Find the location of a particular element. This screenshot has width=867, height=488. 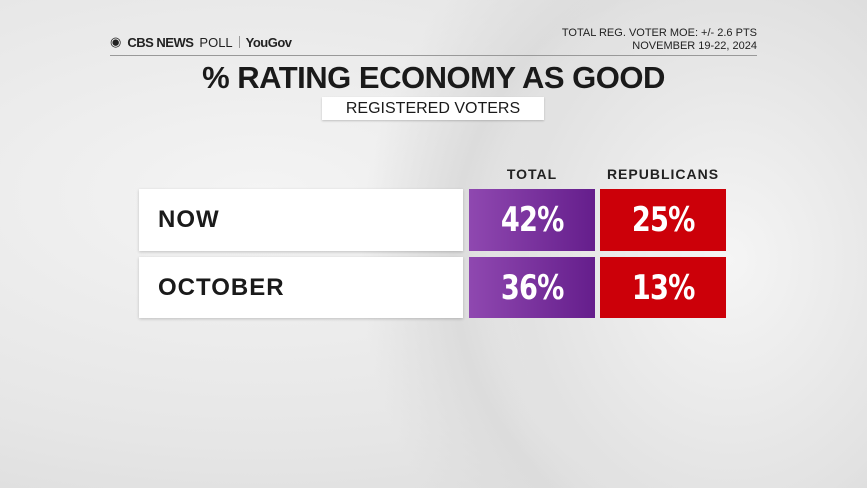

chart-title: % RATING ECONOMY AS GOOD is located at coordinates (433, 77).